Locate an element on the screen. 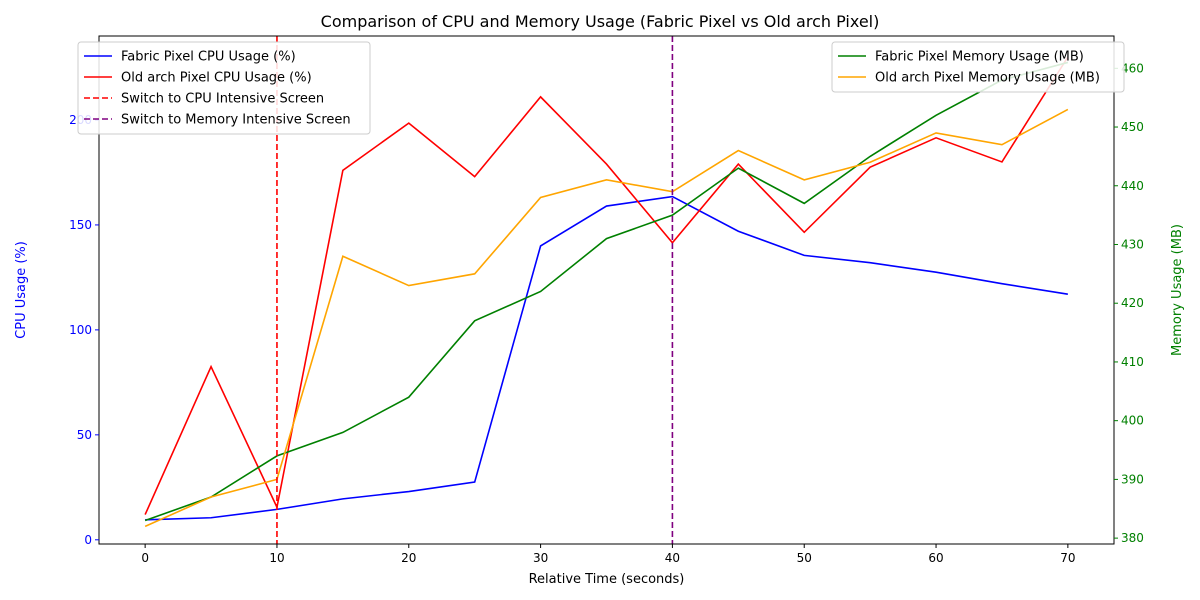  right-y-tick-label: 410 is located at coordinates (1132, 362).